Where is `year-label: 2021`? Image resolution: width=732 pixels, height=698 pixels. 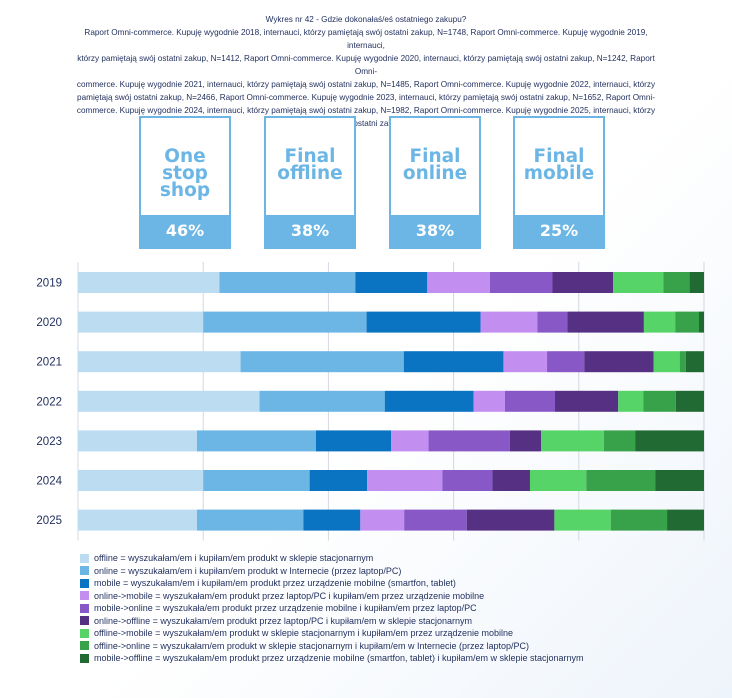 year-label: 2021 is located at coordinates (49, 363).